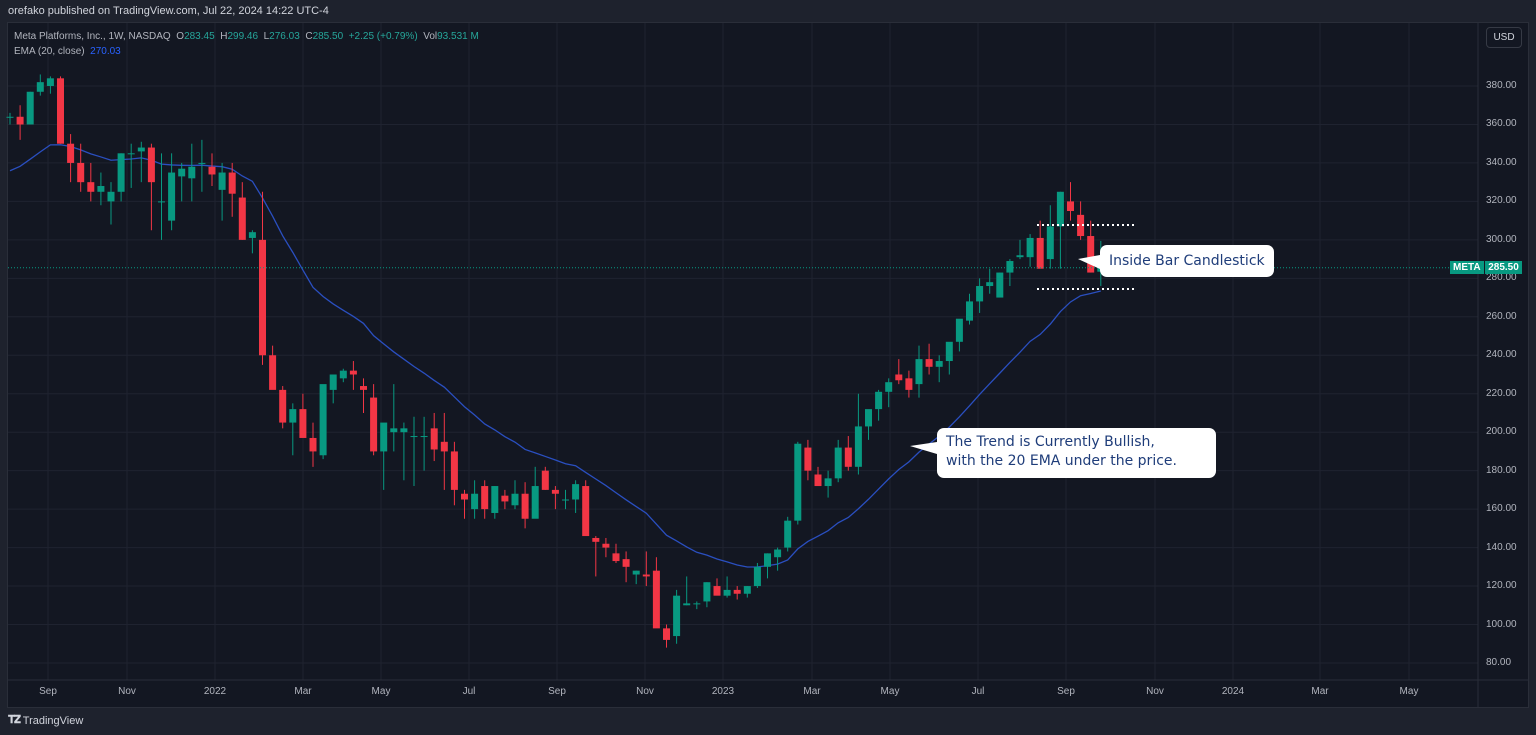 The image size is (1536, 735). I want to click on tradingview-brand: TradingView, so click(53, 720).